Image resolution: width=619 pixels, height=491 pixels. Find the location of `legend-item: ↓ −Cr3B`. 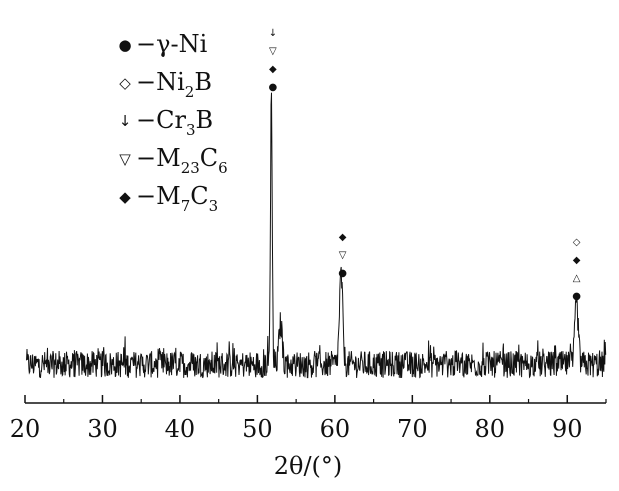

legend-item: ↓ −Cr3B is located at coordinates (166, 122).